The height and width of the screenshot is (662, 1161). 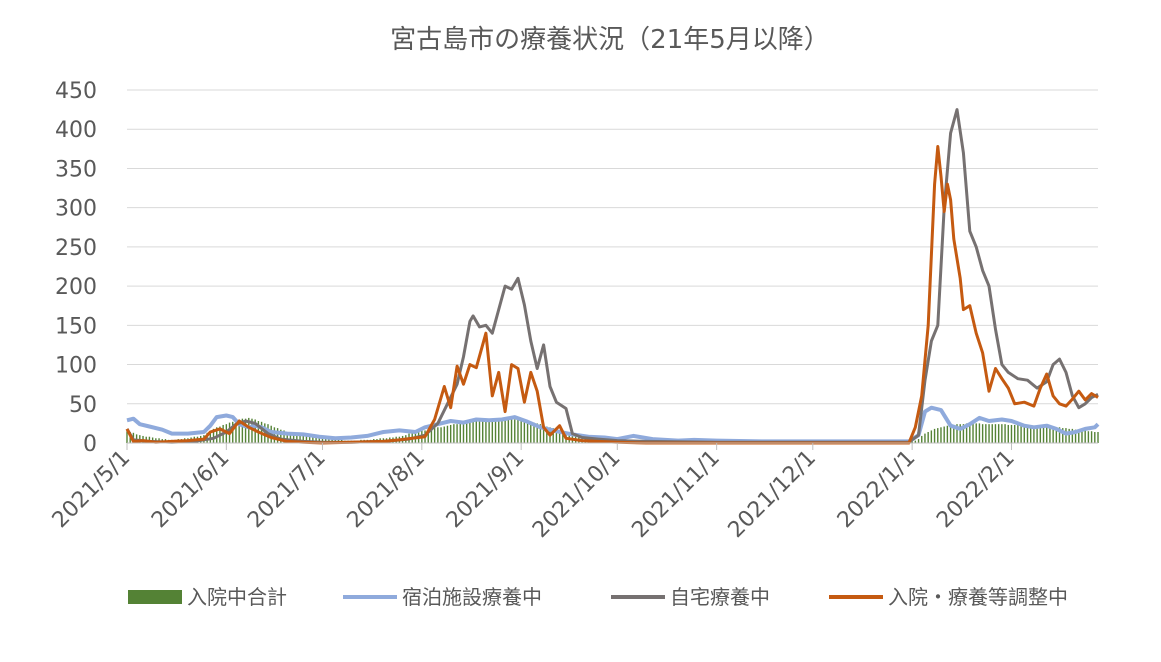 What do you see at coordinates (76, 248) in the screenshot?
I see `y-tick-label: 250` at bounding box center [76, 248].